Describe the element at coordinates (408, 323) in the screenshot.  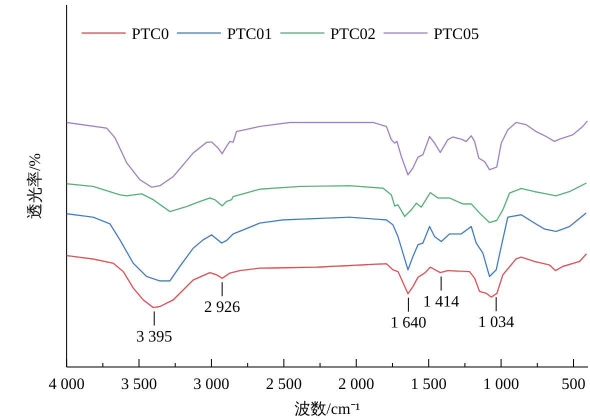
I see `annotation: 1 640` at that location.